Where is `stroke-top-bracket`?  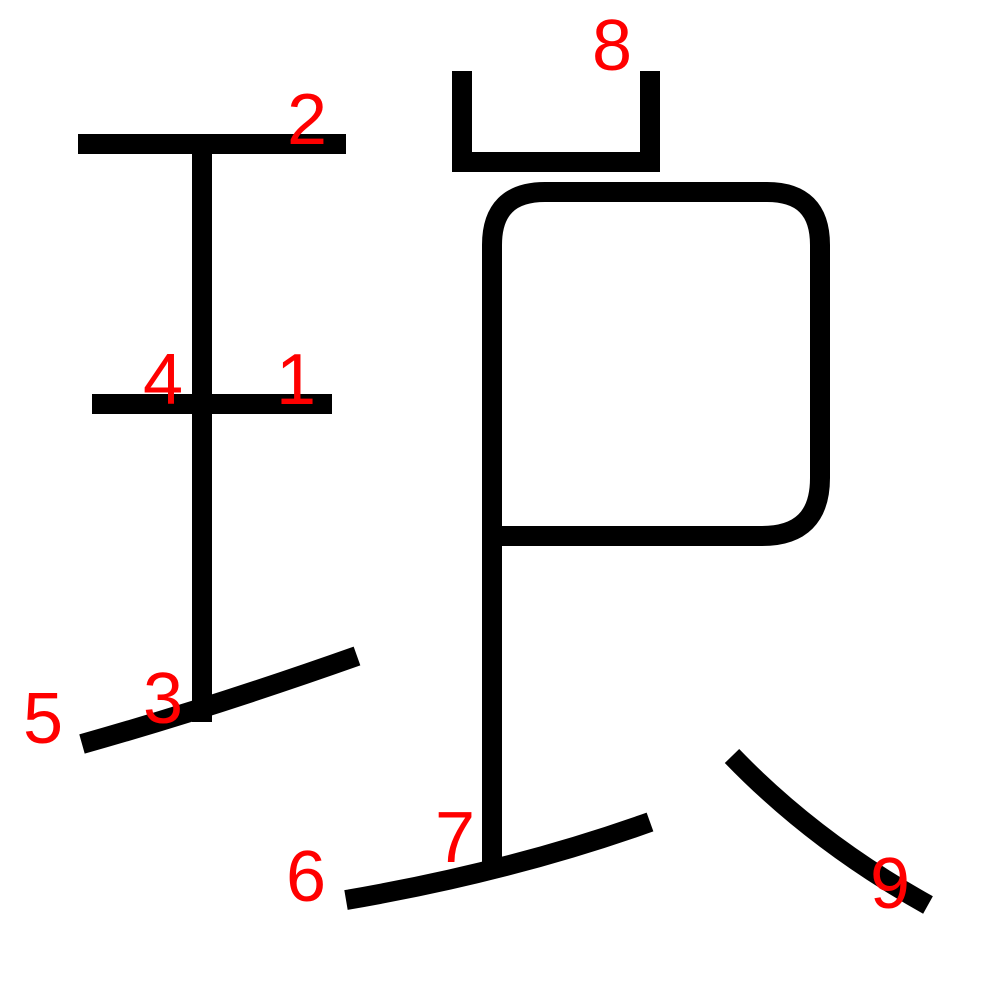 stroke-top-bracket is located at coordinates (556, 121).